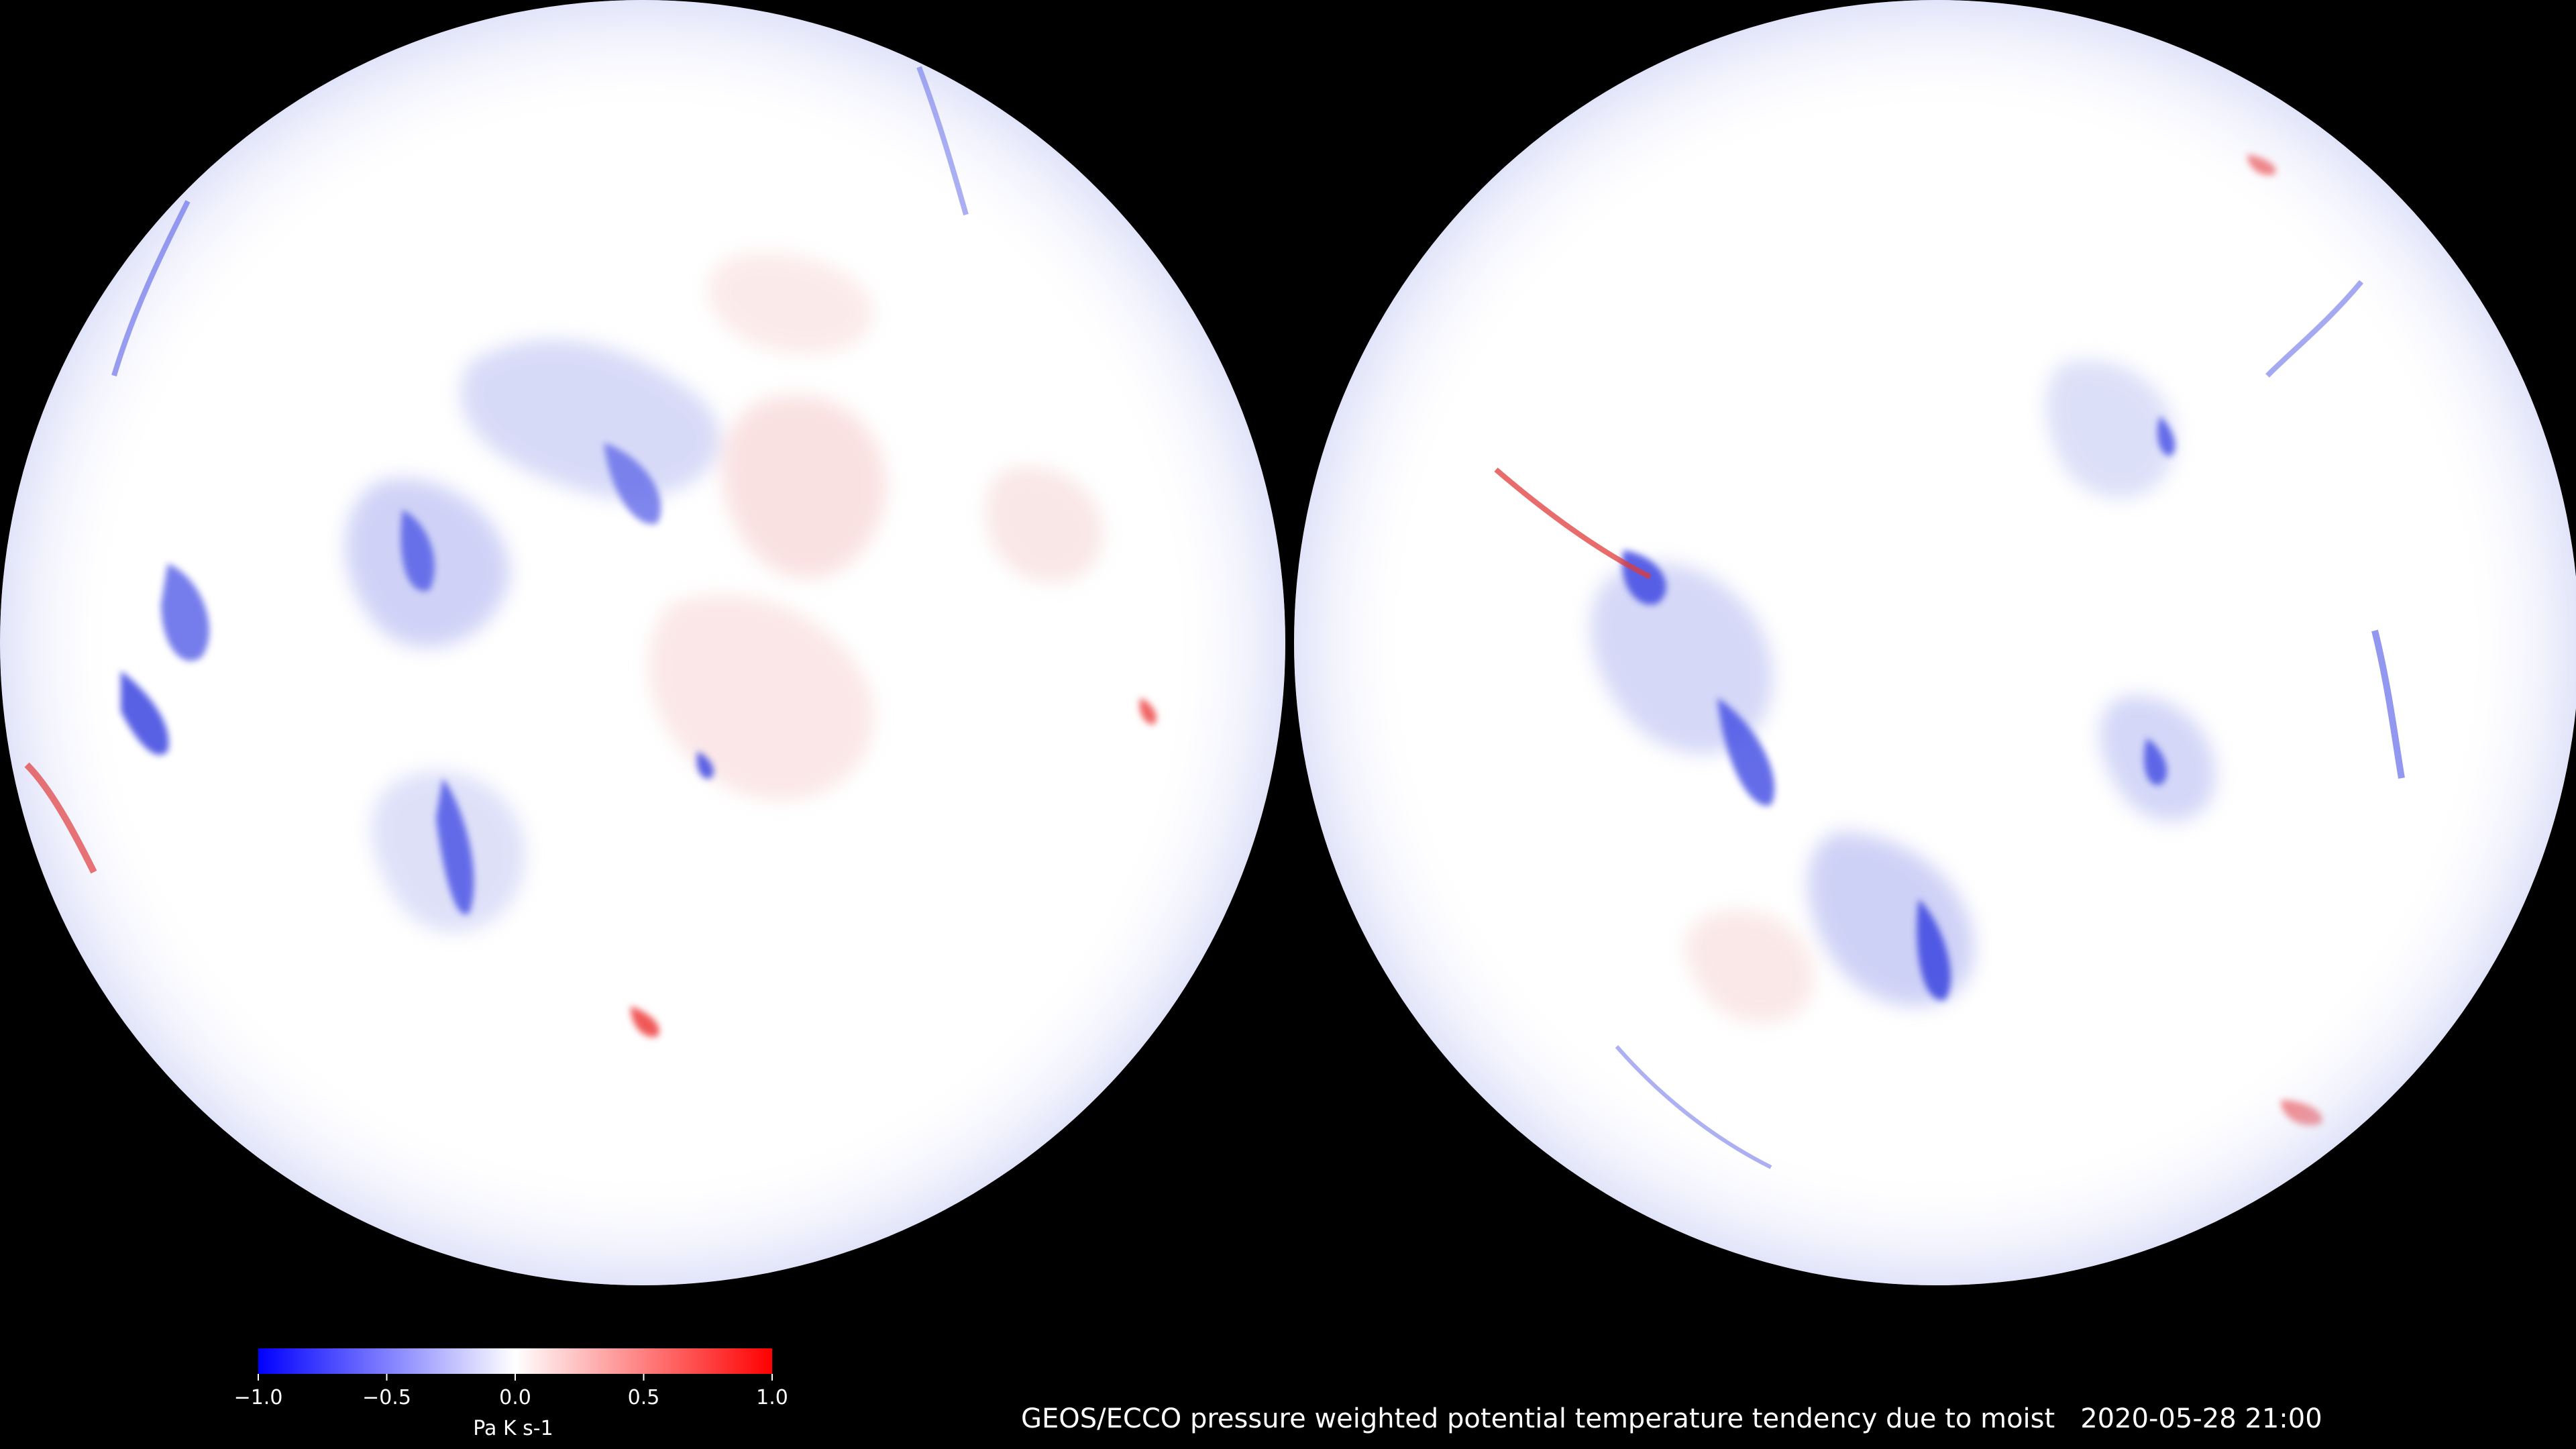  Describe the element at coordinates (386, 1397) in the screenshot. I see `colorbar-tick-label: −0.5` at that location.